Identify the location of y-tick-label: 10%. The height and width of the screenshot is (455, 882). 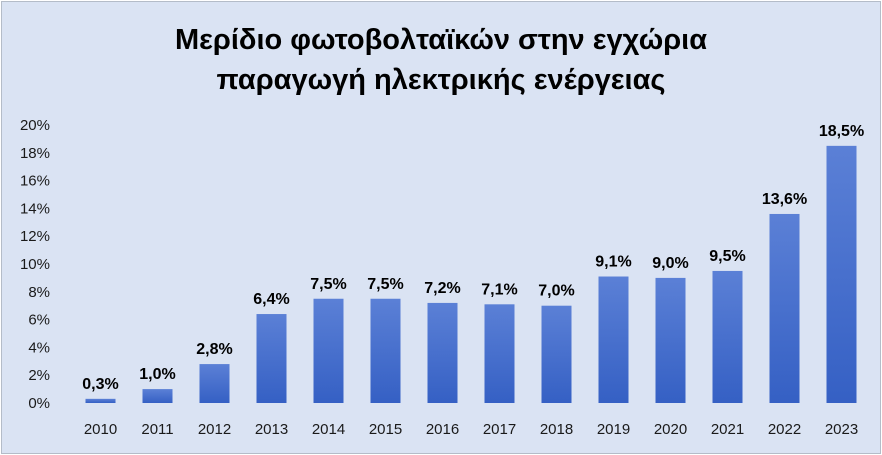
(35, 264).